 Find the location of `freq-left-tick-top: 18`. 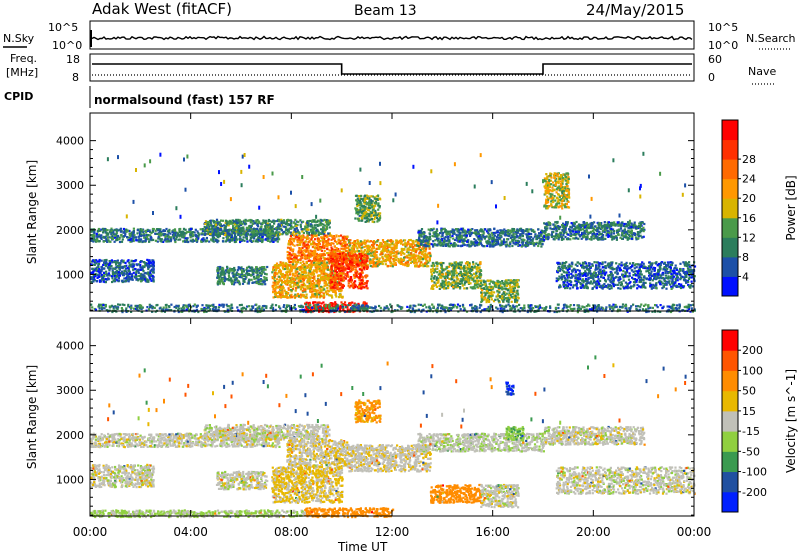

freq-left-tick-top: 18 is located at coordinates (73, 59).